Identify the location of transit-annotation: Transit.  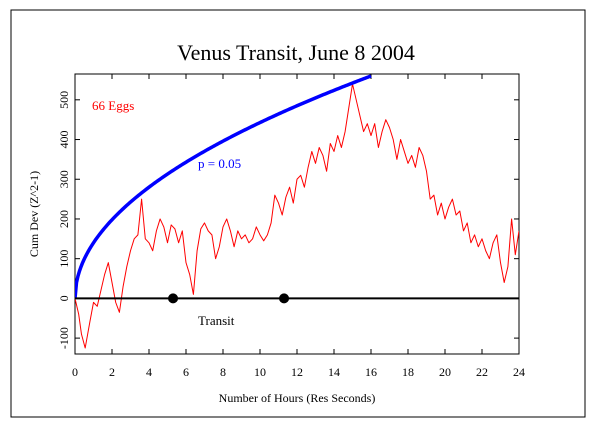
(216, 320).